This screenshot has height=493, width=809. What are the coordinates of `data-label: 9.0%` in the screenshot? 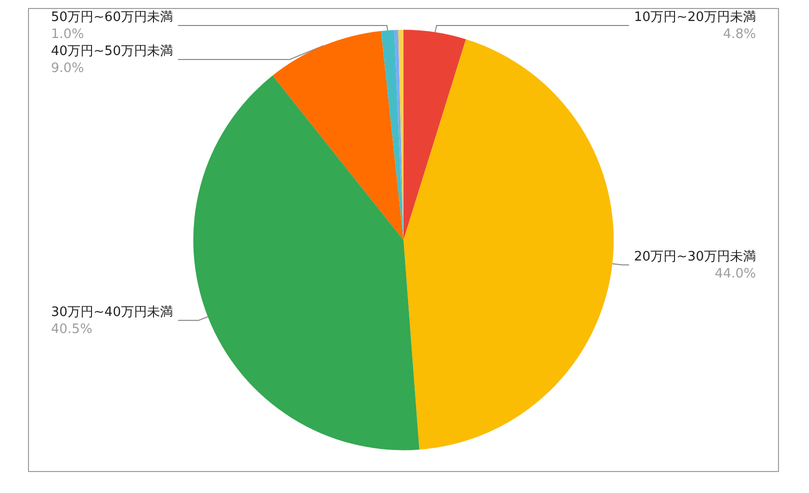 It's located at (67, 68).